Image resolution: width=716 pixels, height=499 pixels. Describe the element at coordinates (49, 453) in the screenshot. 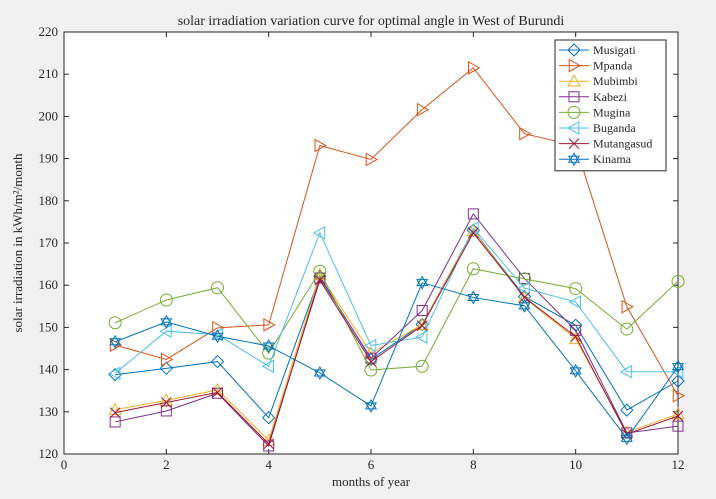

I see `y-tick-label: 120` at that location.